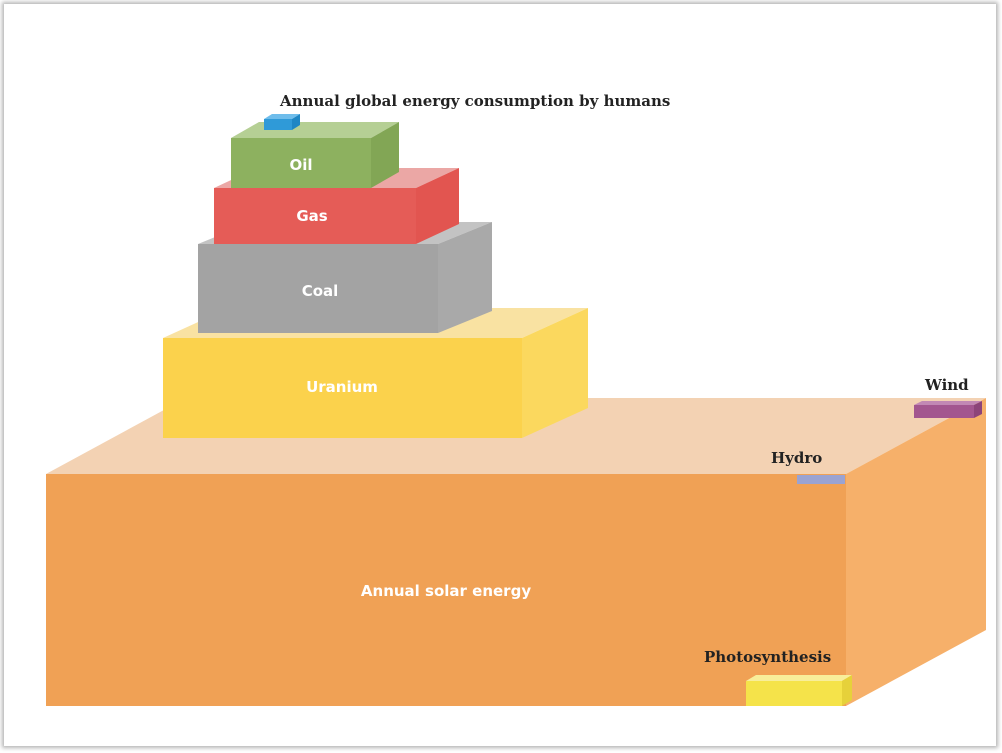 The width and height of the screenshot is (1002, 753). I want to click on oil-front-face, so click(301, 163).